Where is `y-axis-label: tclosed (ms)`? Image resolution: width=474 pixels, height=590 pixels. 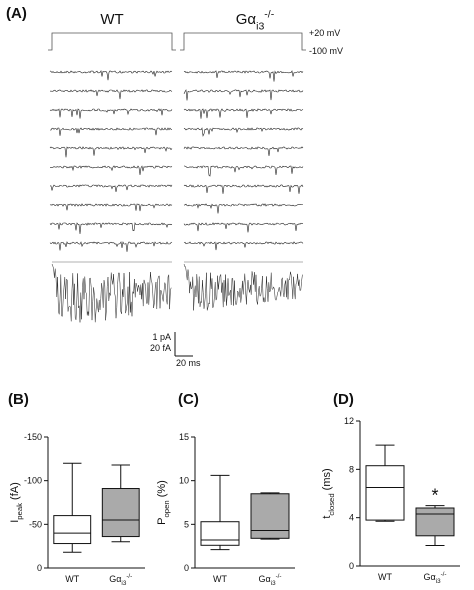 y-axis-label: tclosed (ms) is located at coordinates (328, 493).